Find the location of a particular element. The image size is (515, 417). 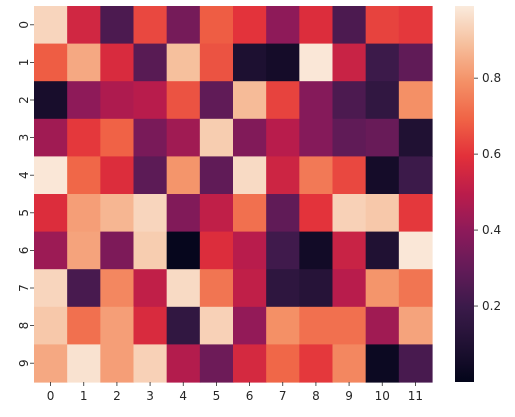

heatmap-cell-r0-c7 is located at coordinates (283, 25).